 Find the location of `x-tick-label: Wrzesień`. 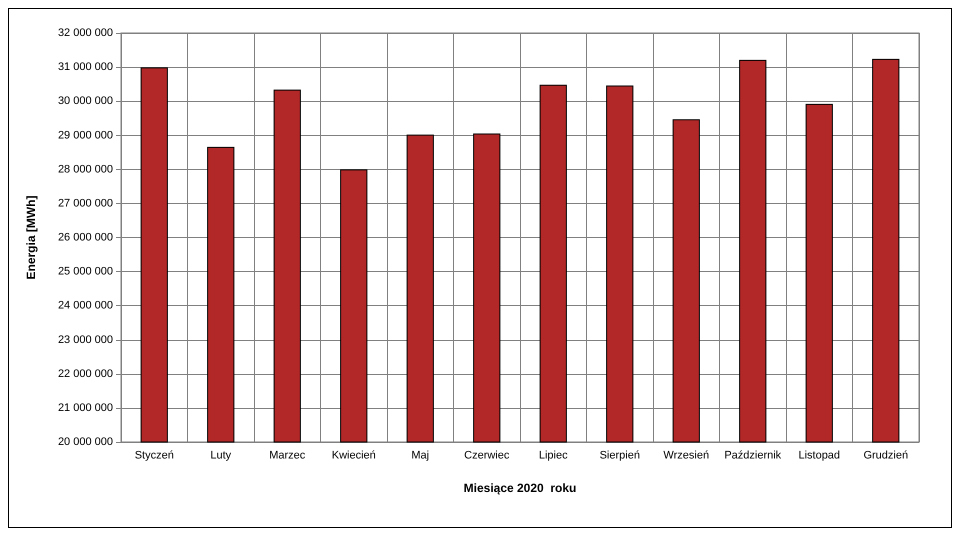

x-tick-label: Wrzesień is located at coordinates (686, 456).